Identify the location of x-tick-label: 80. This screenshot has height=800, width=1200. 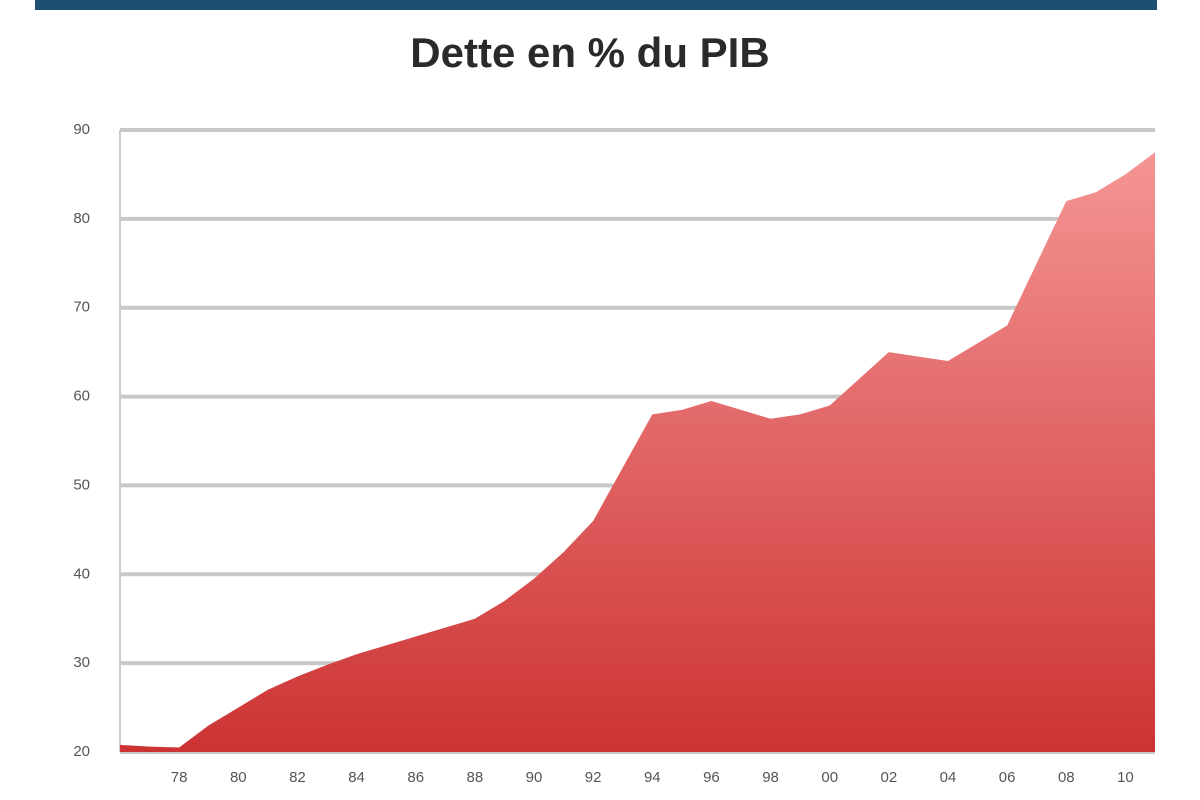
(238, 777).